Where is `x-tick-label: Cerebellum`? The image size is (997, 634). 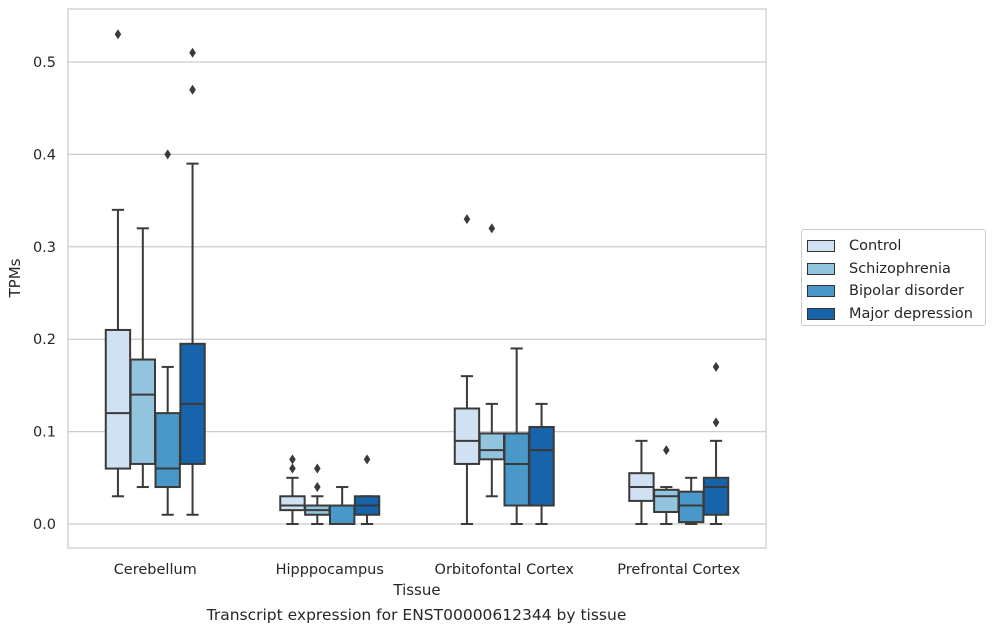 x-tick-label: Cerebellum is located at coordinates (155, 570).